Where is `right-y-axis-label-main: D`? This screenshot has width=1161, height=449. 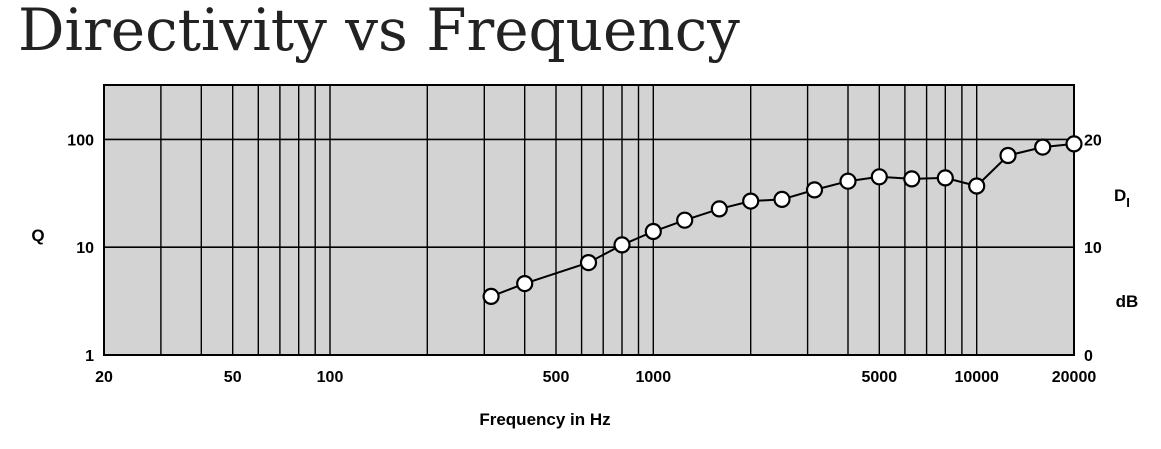 right-y-axis-label-main: D is located at coordinates (1120, 195).